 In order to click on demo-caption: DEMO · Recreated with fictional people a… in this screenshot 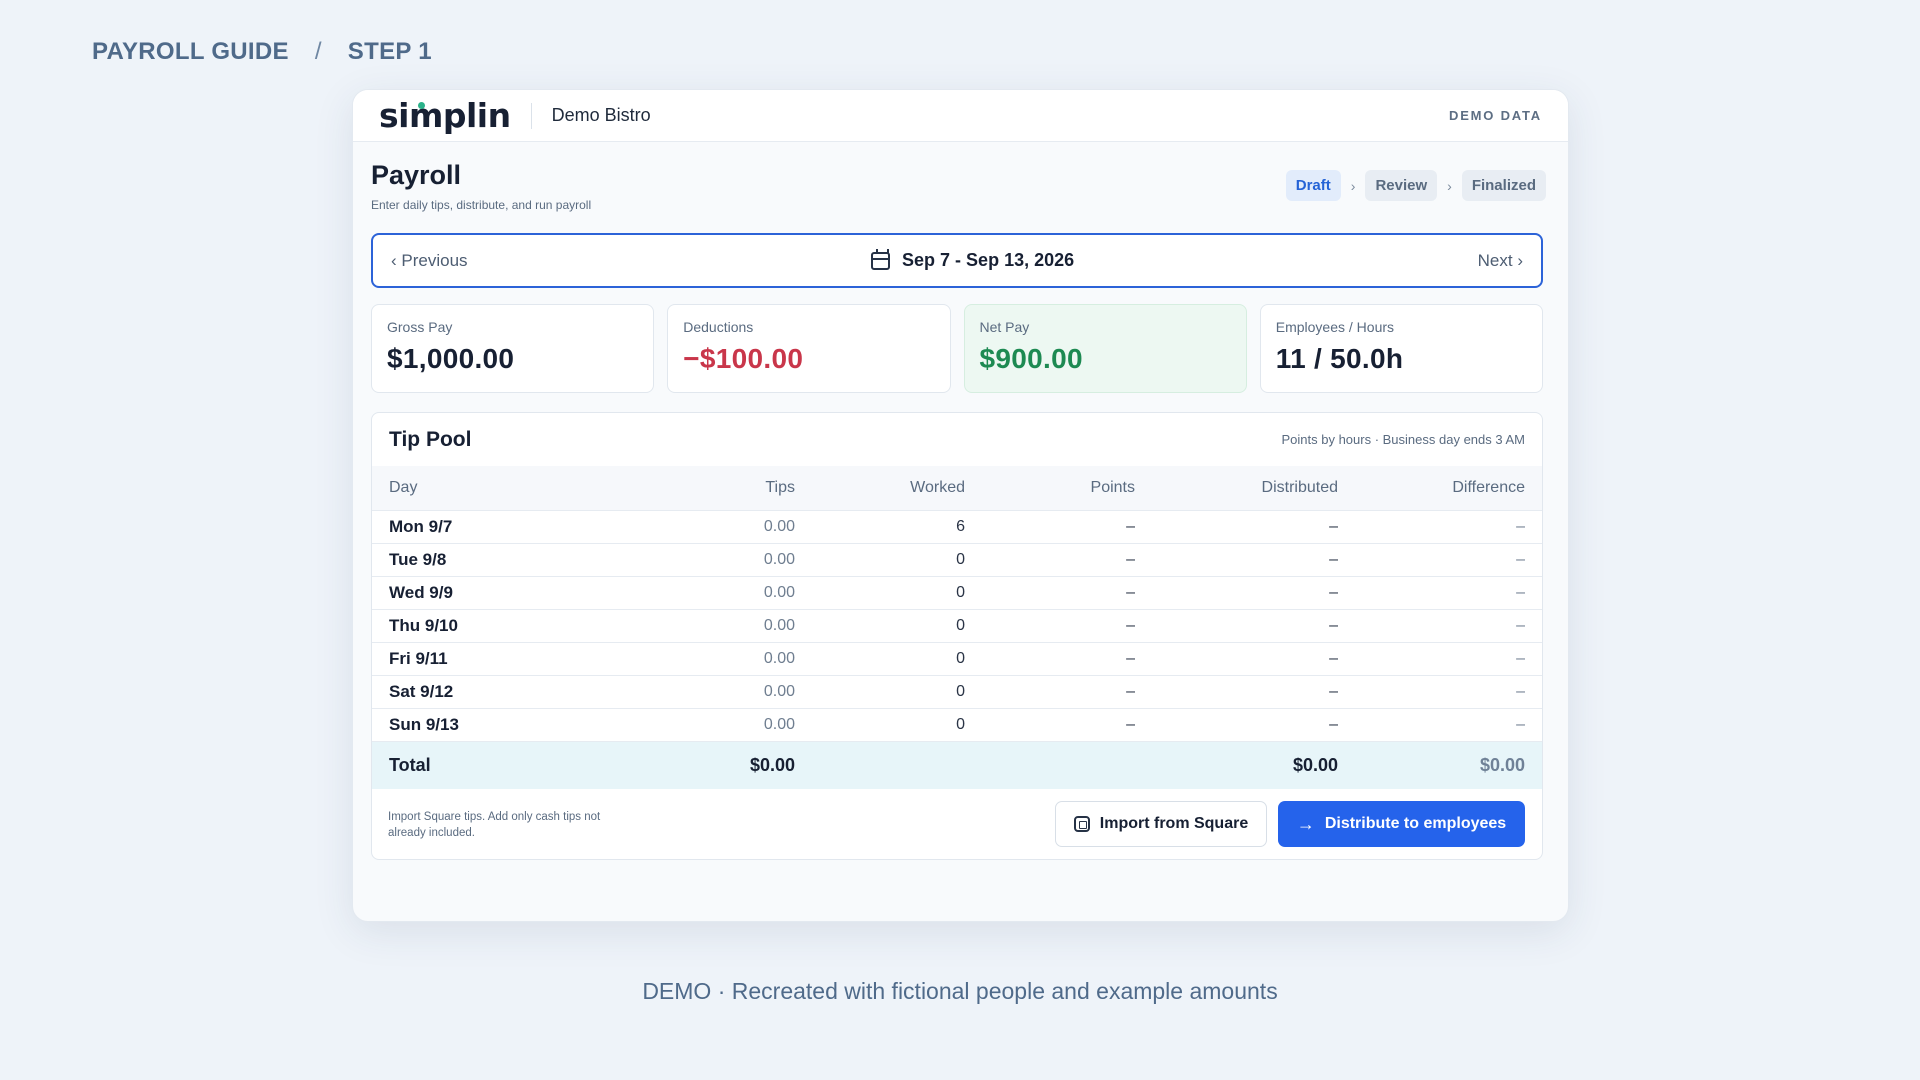, I will do `click(960, 991)`.